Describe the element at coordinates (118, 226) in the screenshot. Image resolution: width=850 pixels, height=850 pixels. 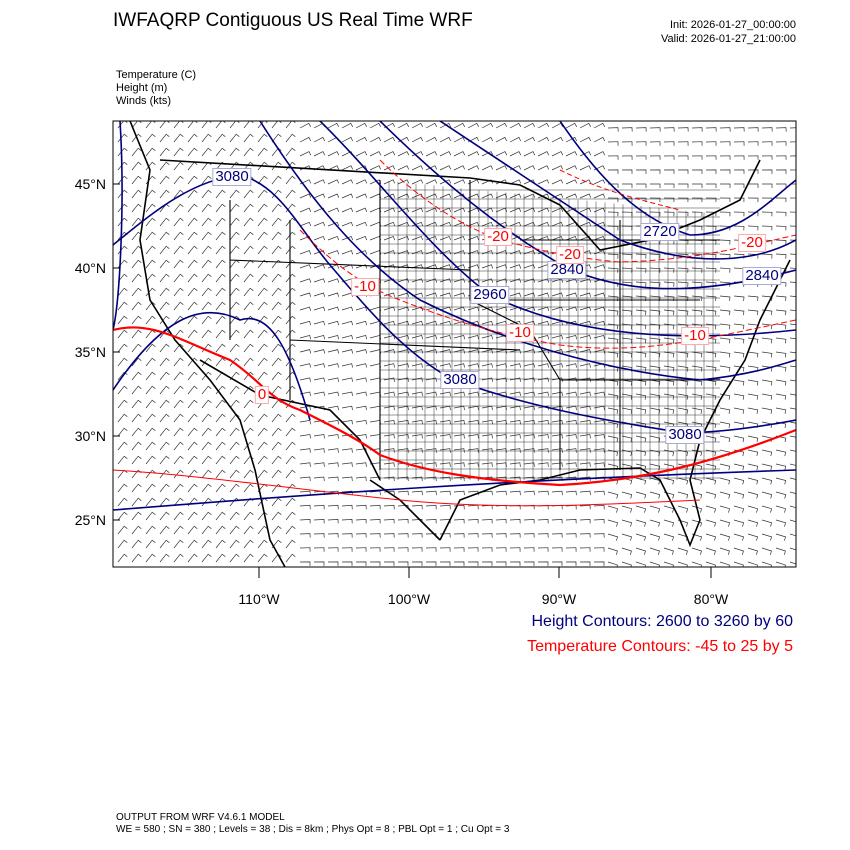
I see `height-contour` at that location.